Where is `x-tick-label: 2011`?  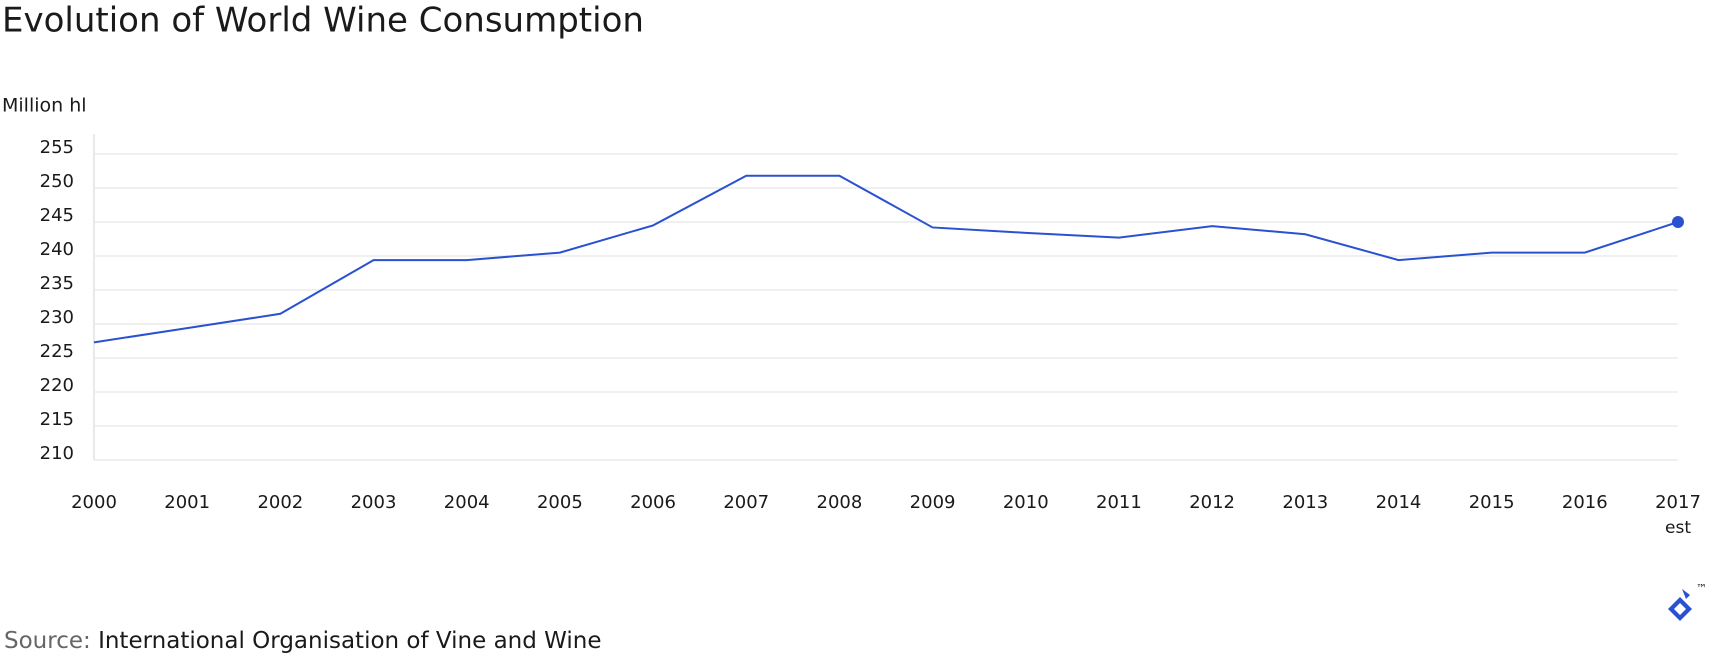 x-tick-label: 2011 is located at coordinates (1119, 502).